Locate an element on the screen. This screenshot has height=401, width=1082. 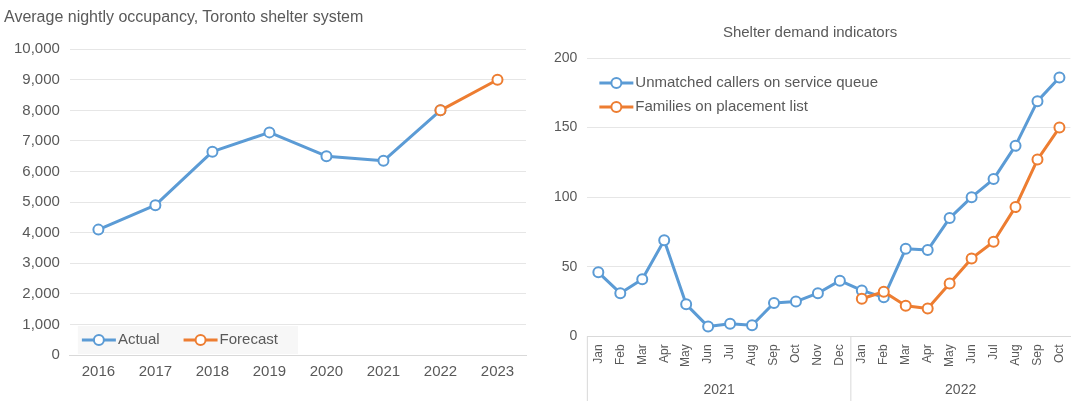
y-tick-label: 4,000 is located at coordinates (41, 231).